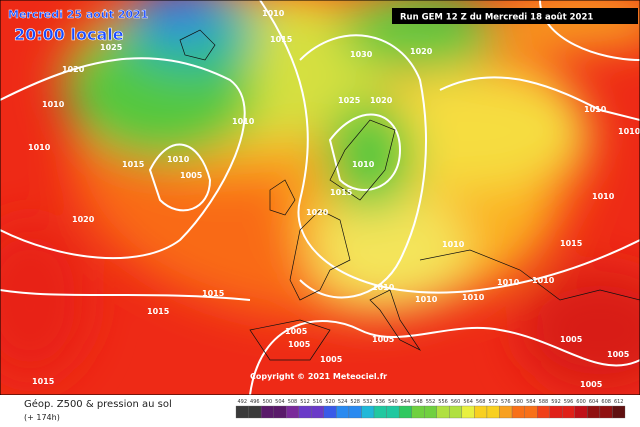 The width and height of the screenshot is (640, 427). What do you see at coordinates (78, 14) in the screenshot?
I see `valid-date: Mercredi 25 août 2021` at bounding box center [78, 14].